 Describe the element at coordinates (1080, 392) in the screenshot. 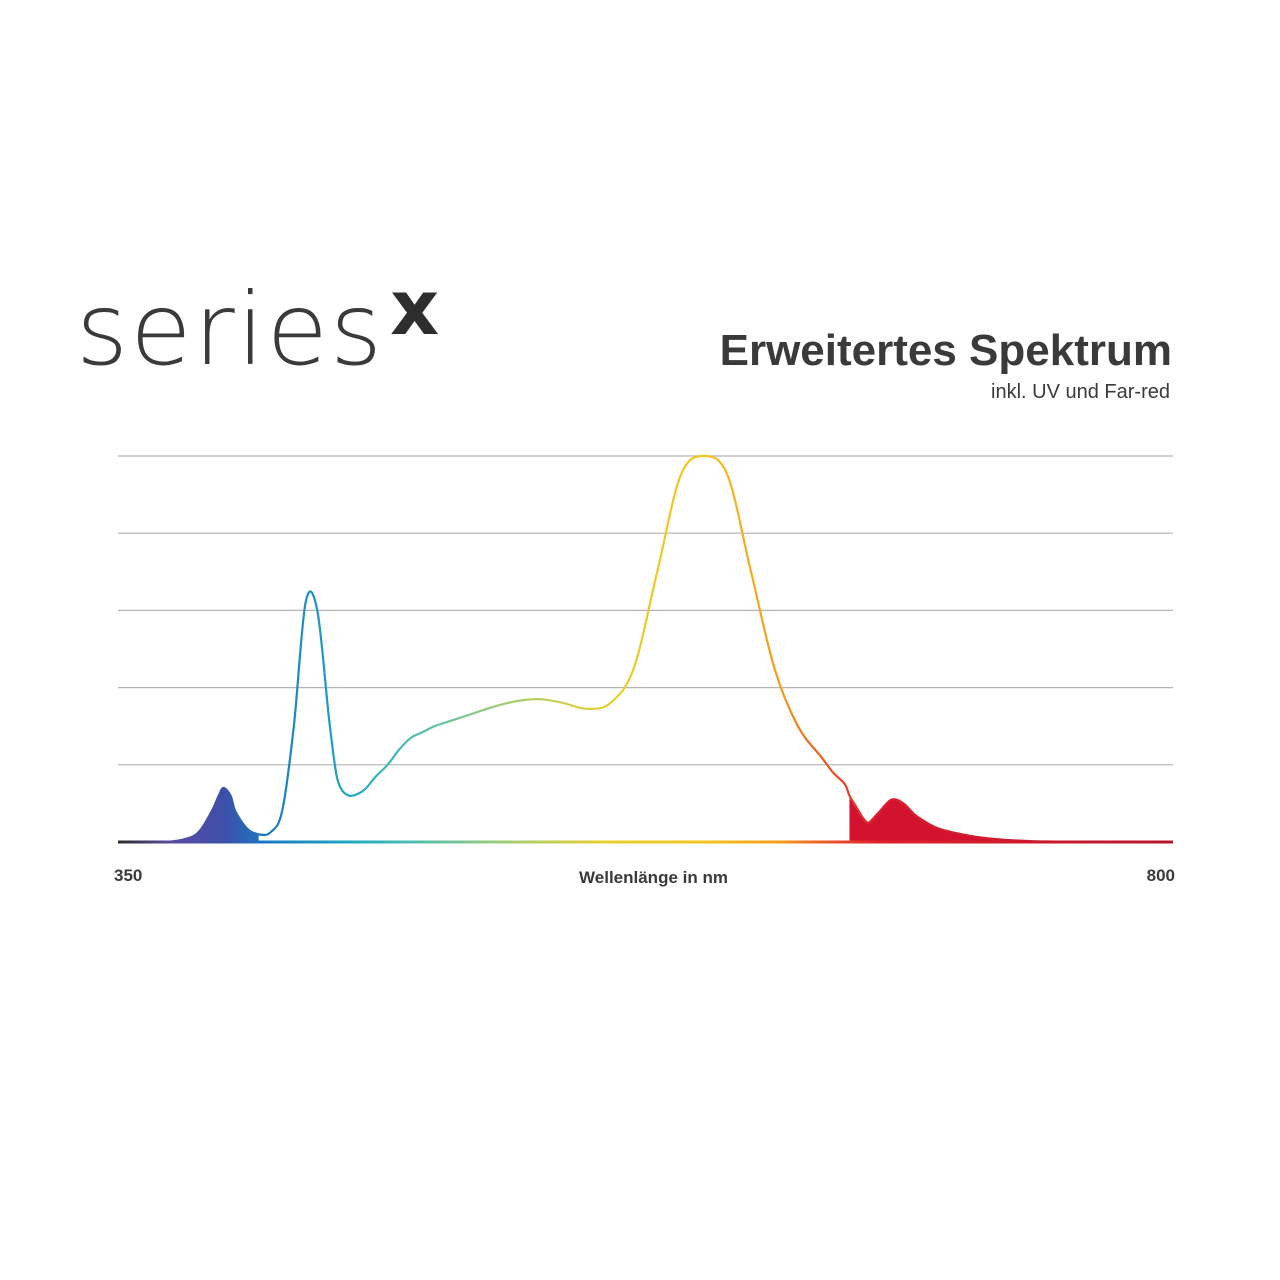

I see `chart-subtitle: inkl. UV und Far-red` at that location.